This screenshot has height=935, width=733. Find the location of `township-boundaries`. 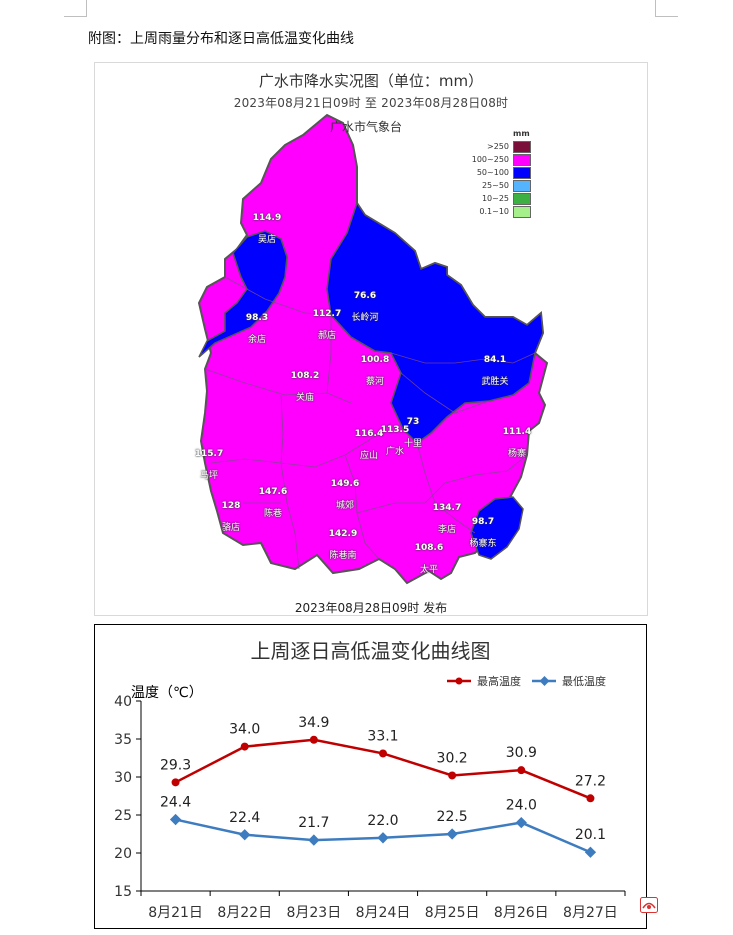

township-boundaries is located at coordinates (370, 423).